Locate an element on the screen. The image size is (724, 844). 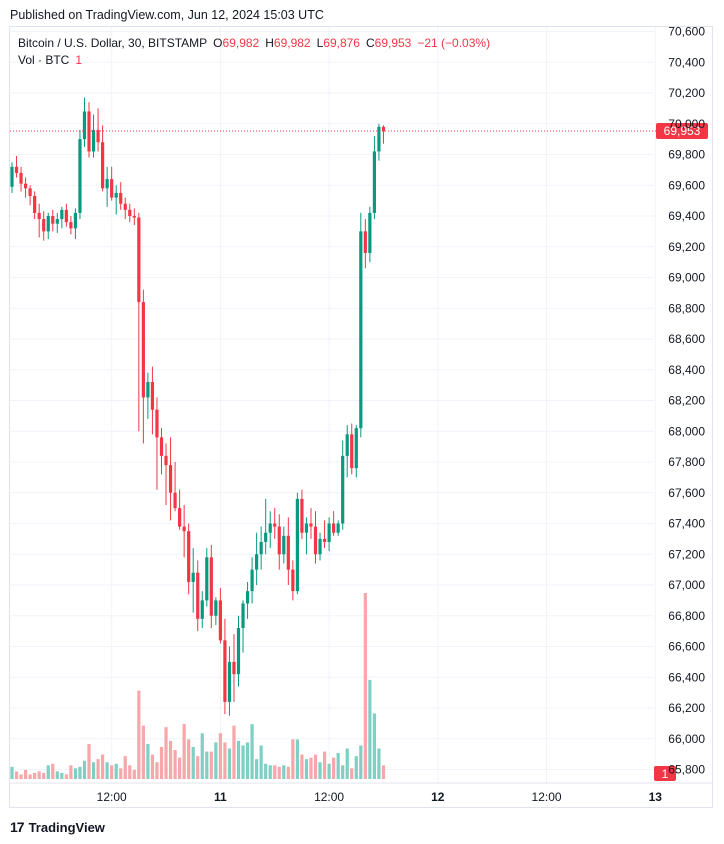
low-value: 69,876 is located at coordinates (341, 43).